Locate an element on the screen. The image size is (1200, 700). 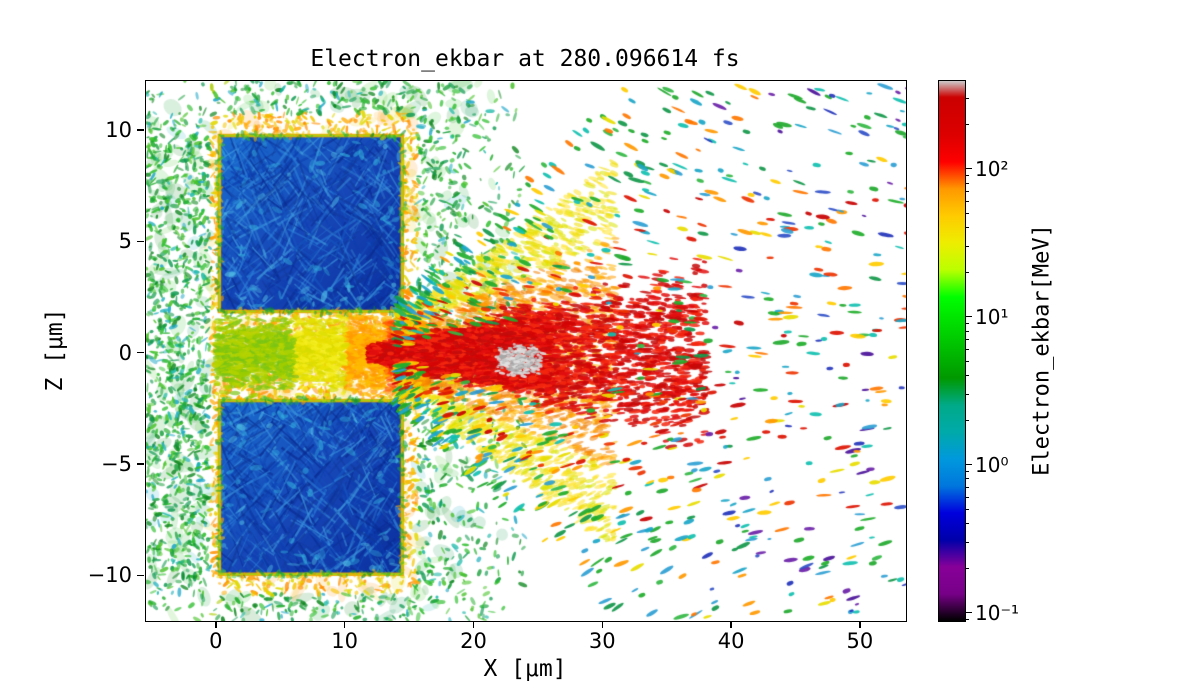
chart-title: Electron_ekbar at 280.096614 fs is located at coordinates (525, 59).